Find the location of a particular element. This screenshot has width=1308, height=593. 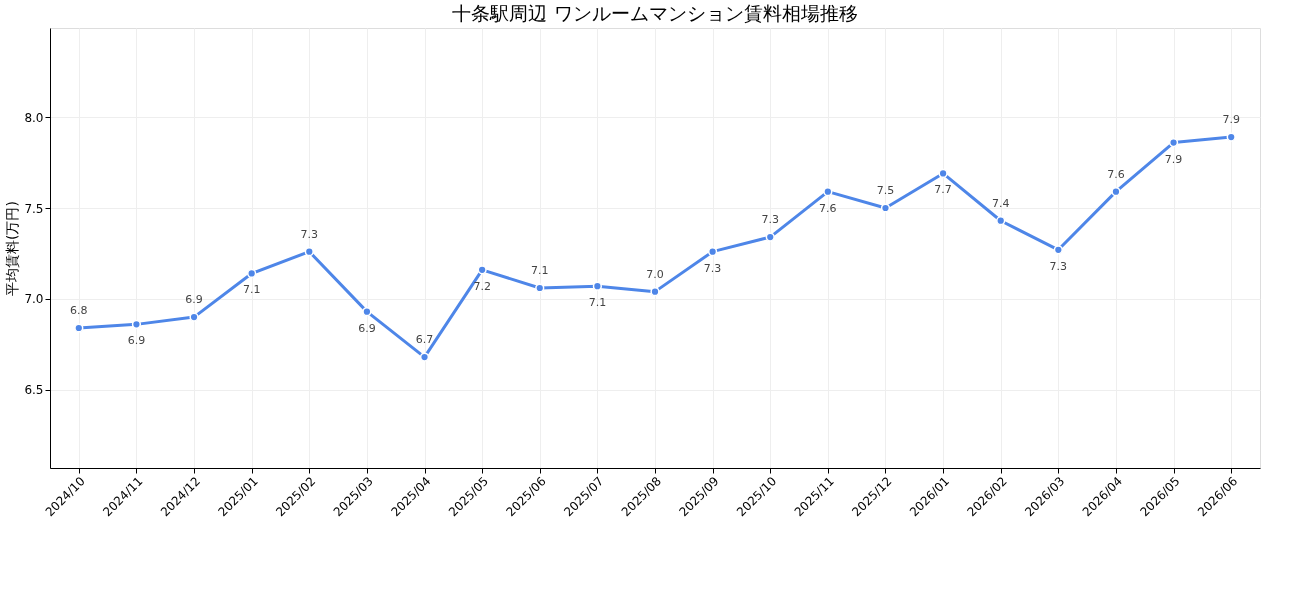

y-axis-title: 平均賃料(万円) is located at coordinates (12, 248).